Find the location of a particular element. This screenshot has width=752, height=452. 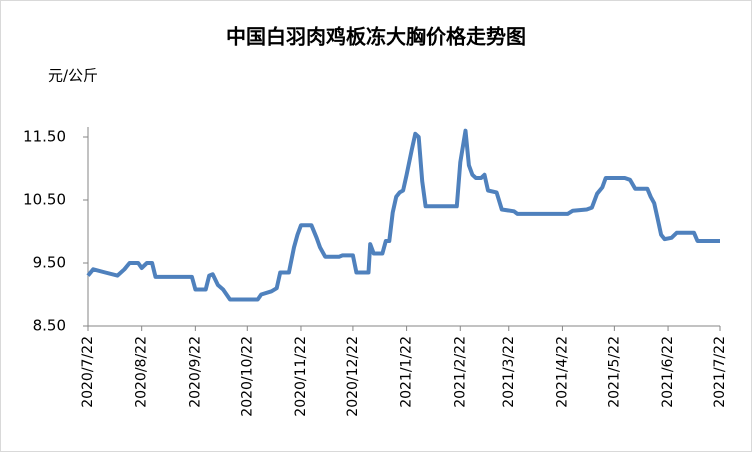

y-tick-label: 10.50 is located at coordinates (44, 200).